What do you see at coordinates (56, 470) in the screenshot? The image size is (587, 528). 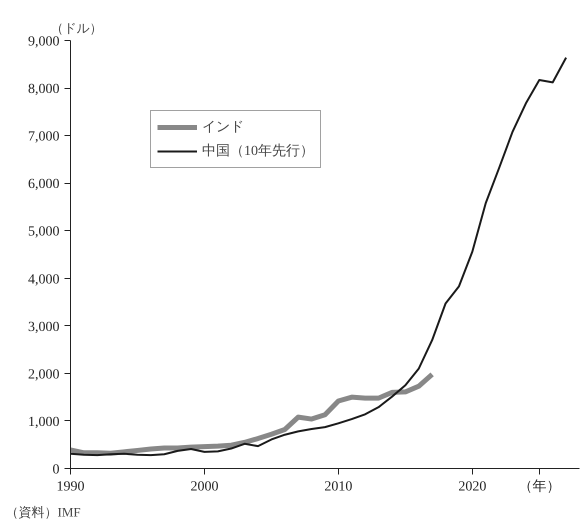 I see `y-tick-label: 0` at bounding box center [56, 470].